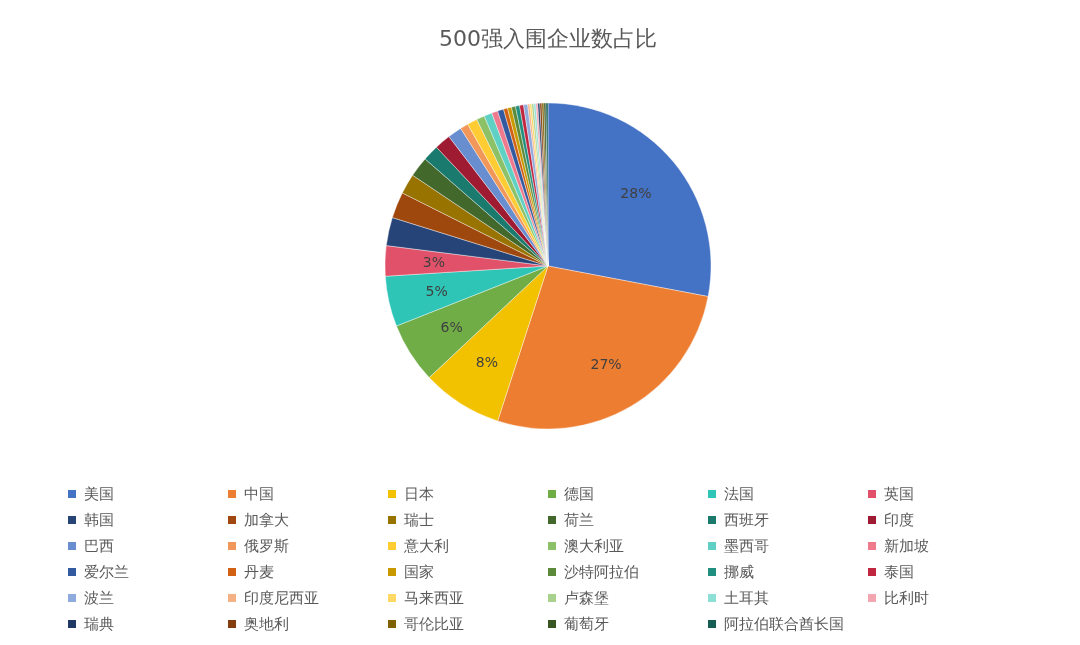 The width and height of the screenshot is (1080, 645). What do you see at coordinates (106, 572) in the screenshot?
I see `legend-label: 爱尔兰` at bounding box center [106, 572].